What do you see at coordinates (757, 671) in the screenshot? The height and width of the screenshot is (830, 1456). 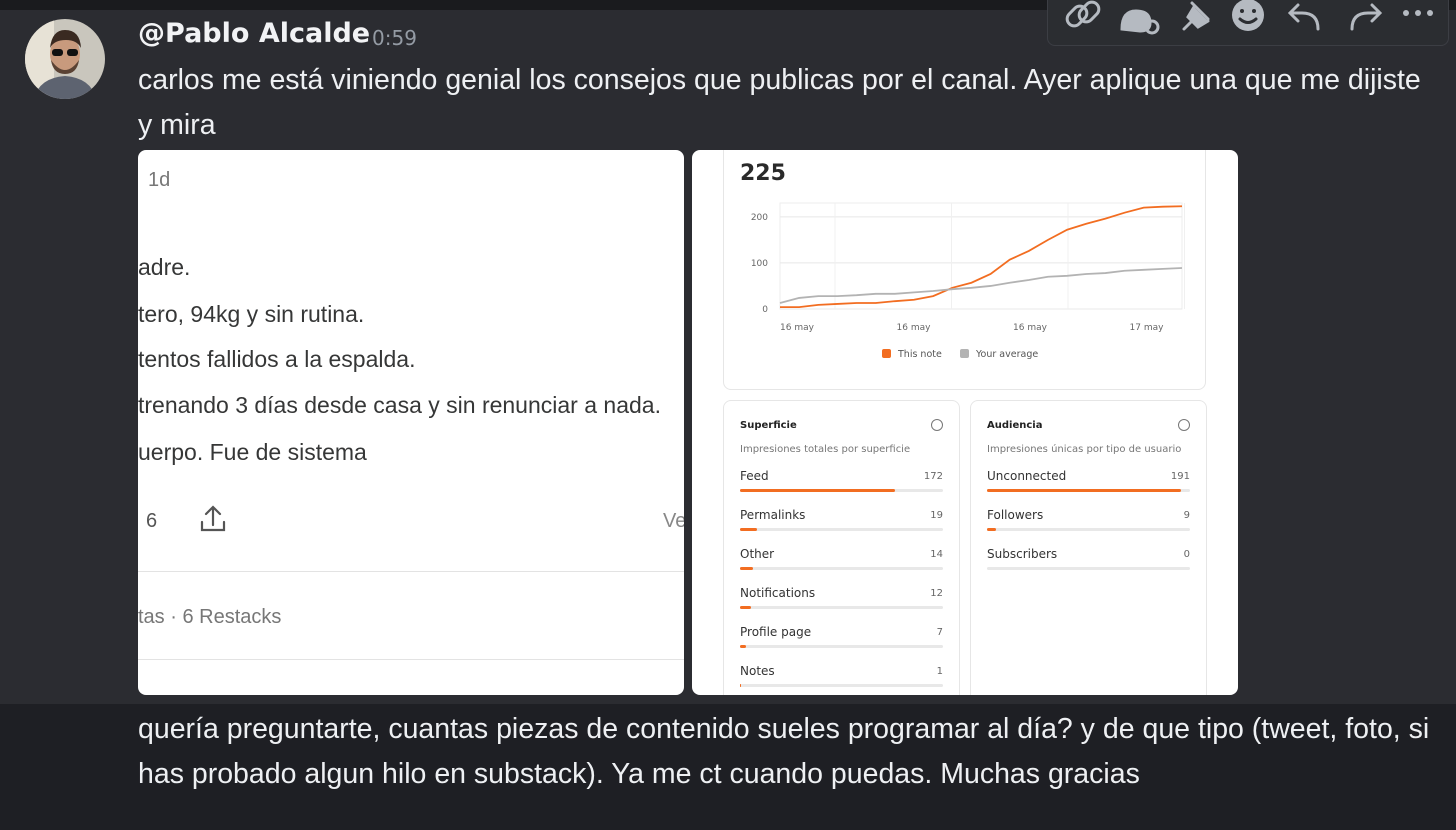 I see `row-label: Notes` at bounding box center [757, 671].